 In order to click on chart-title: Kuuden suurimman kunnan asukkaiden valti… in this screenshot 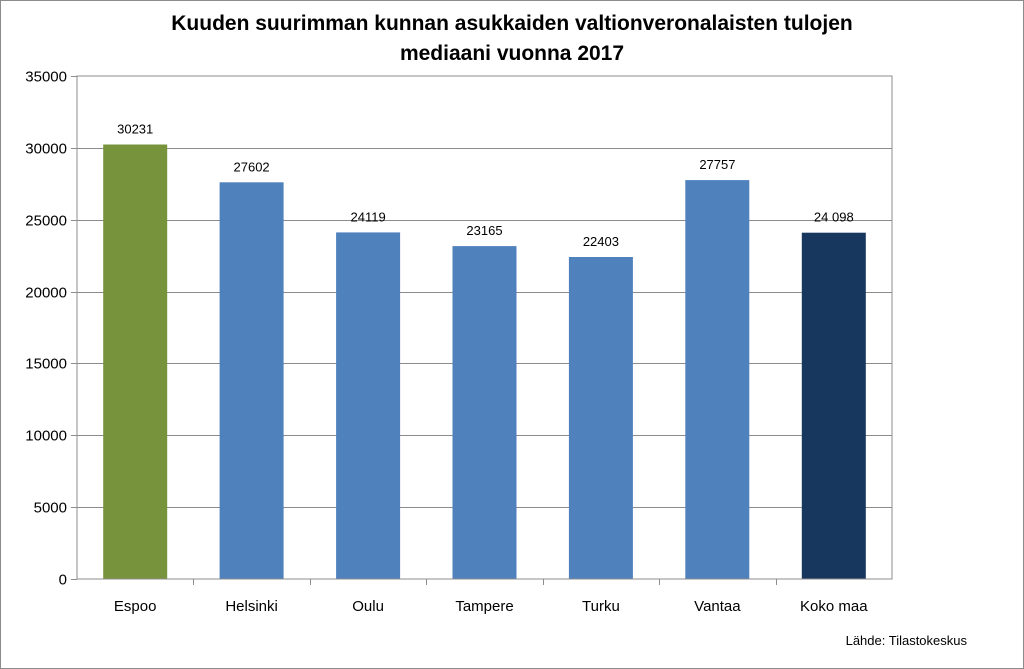, I will do `click(512, 39)`.